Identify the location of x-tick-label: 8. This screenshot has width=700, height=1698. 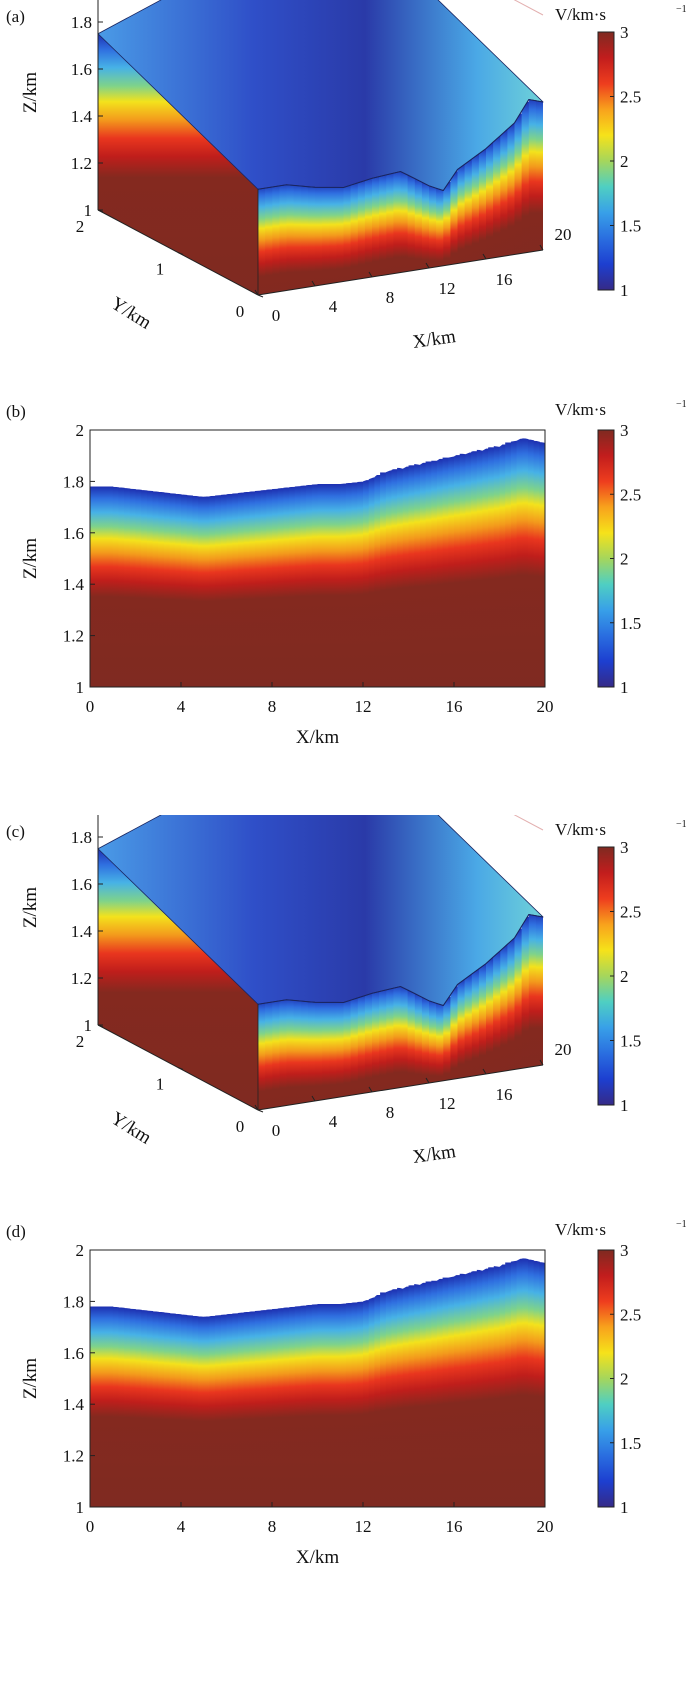
(390, 297).